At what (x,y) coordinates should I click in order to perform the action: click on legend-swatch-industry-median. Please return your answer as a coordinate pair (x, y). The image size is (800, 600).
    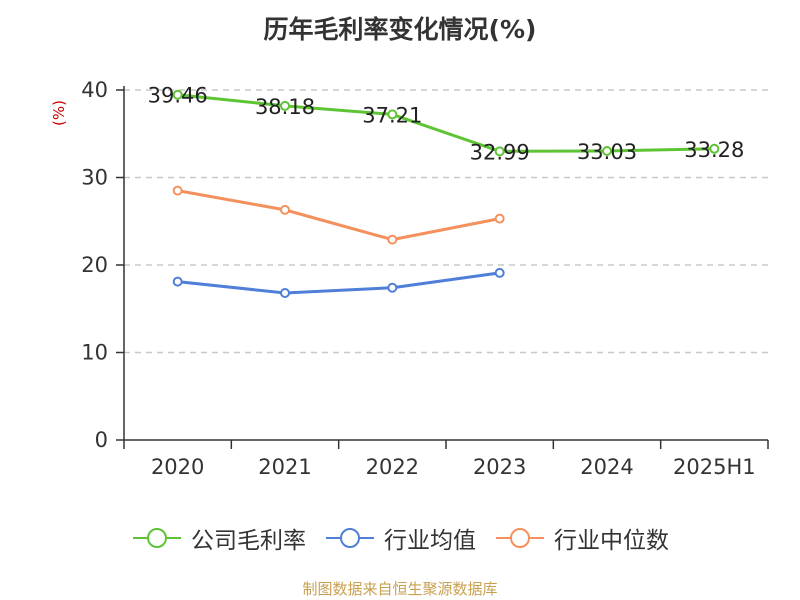
    Looking at the image, I should click on (520, 538).